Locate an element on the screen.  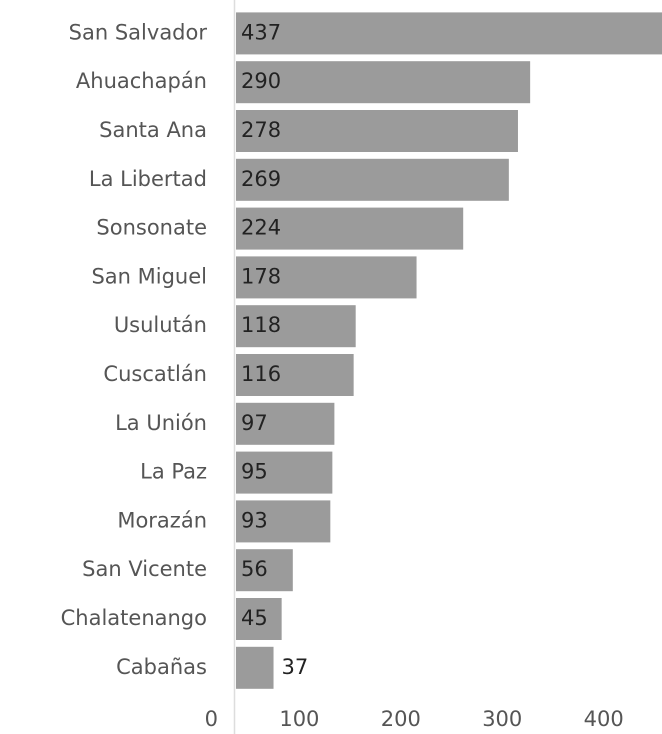
category-label: Cuscatlán is located at coordinates (155, 374).